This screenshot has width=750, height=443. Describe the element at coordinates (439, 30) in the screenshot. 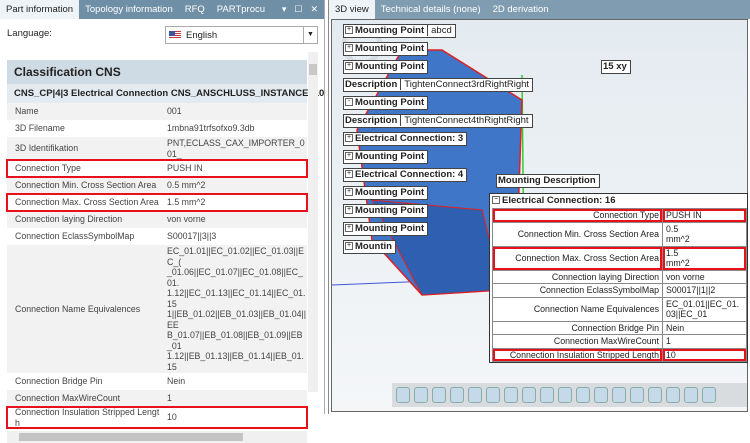

I see `label-value: abcd` at that location.